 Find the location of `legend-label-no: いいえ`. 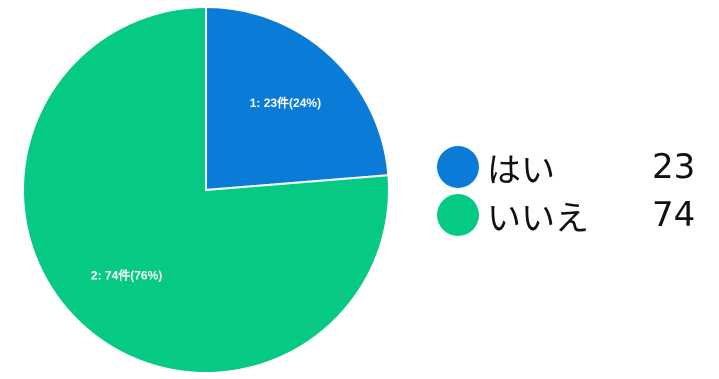

legend-label-no: いいえ is located at coordinates (538, 218).